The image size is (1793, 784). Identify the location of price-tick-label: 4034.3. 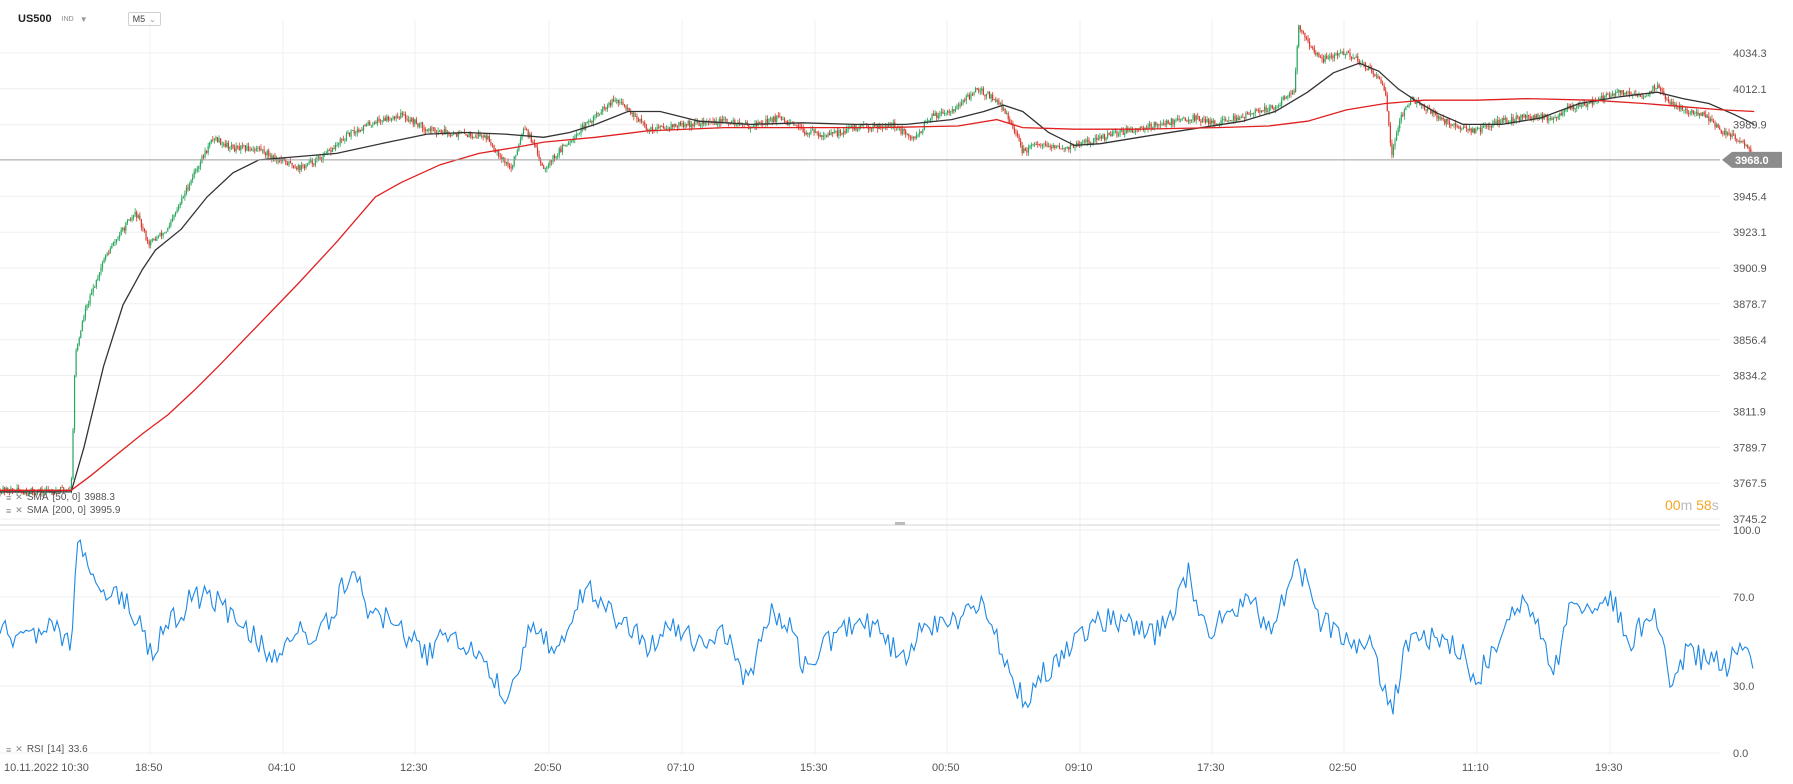
(1750, 54).